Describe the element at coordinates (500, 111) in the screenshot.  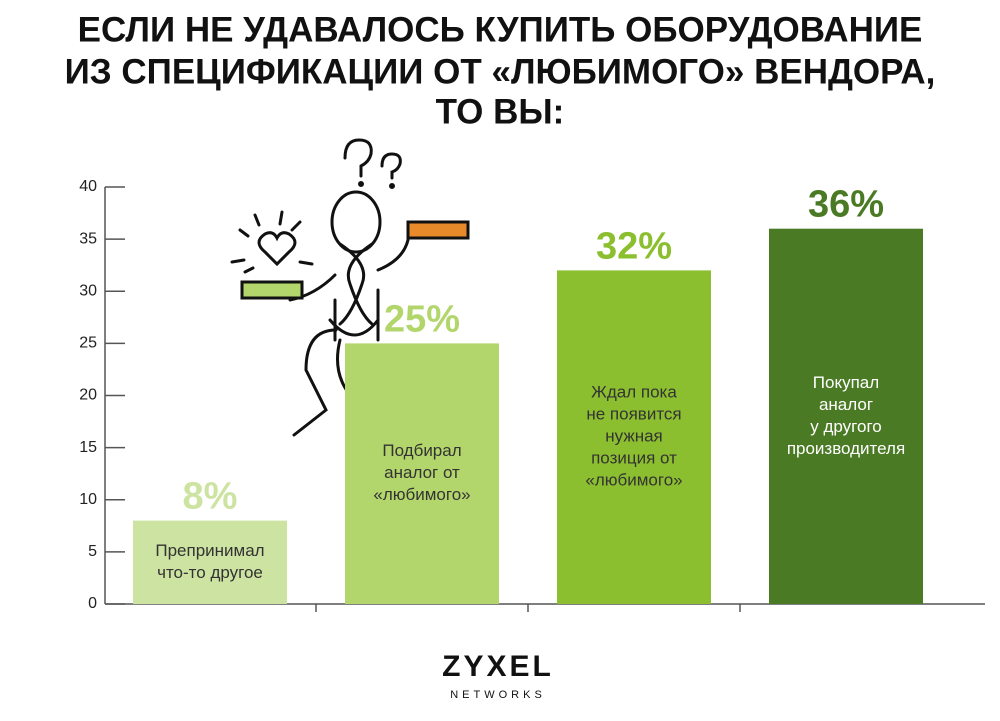
I see `chart-title: ТО ВЫ:` at that location.